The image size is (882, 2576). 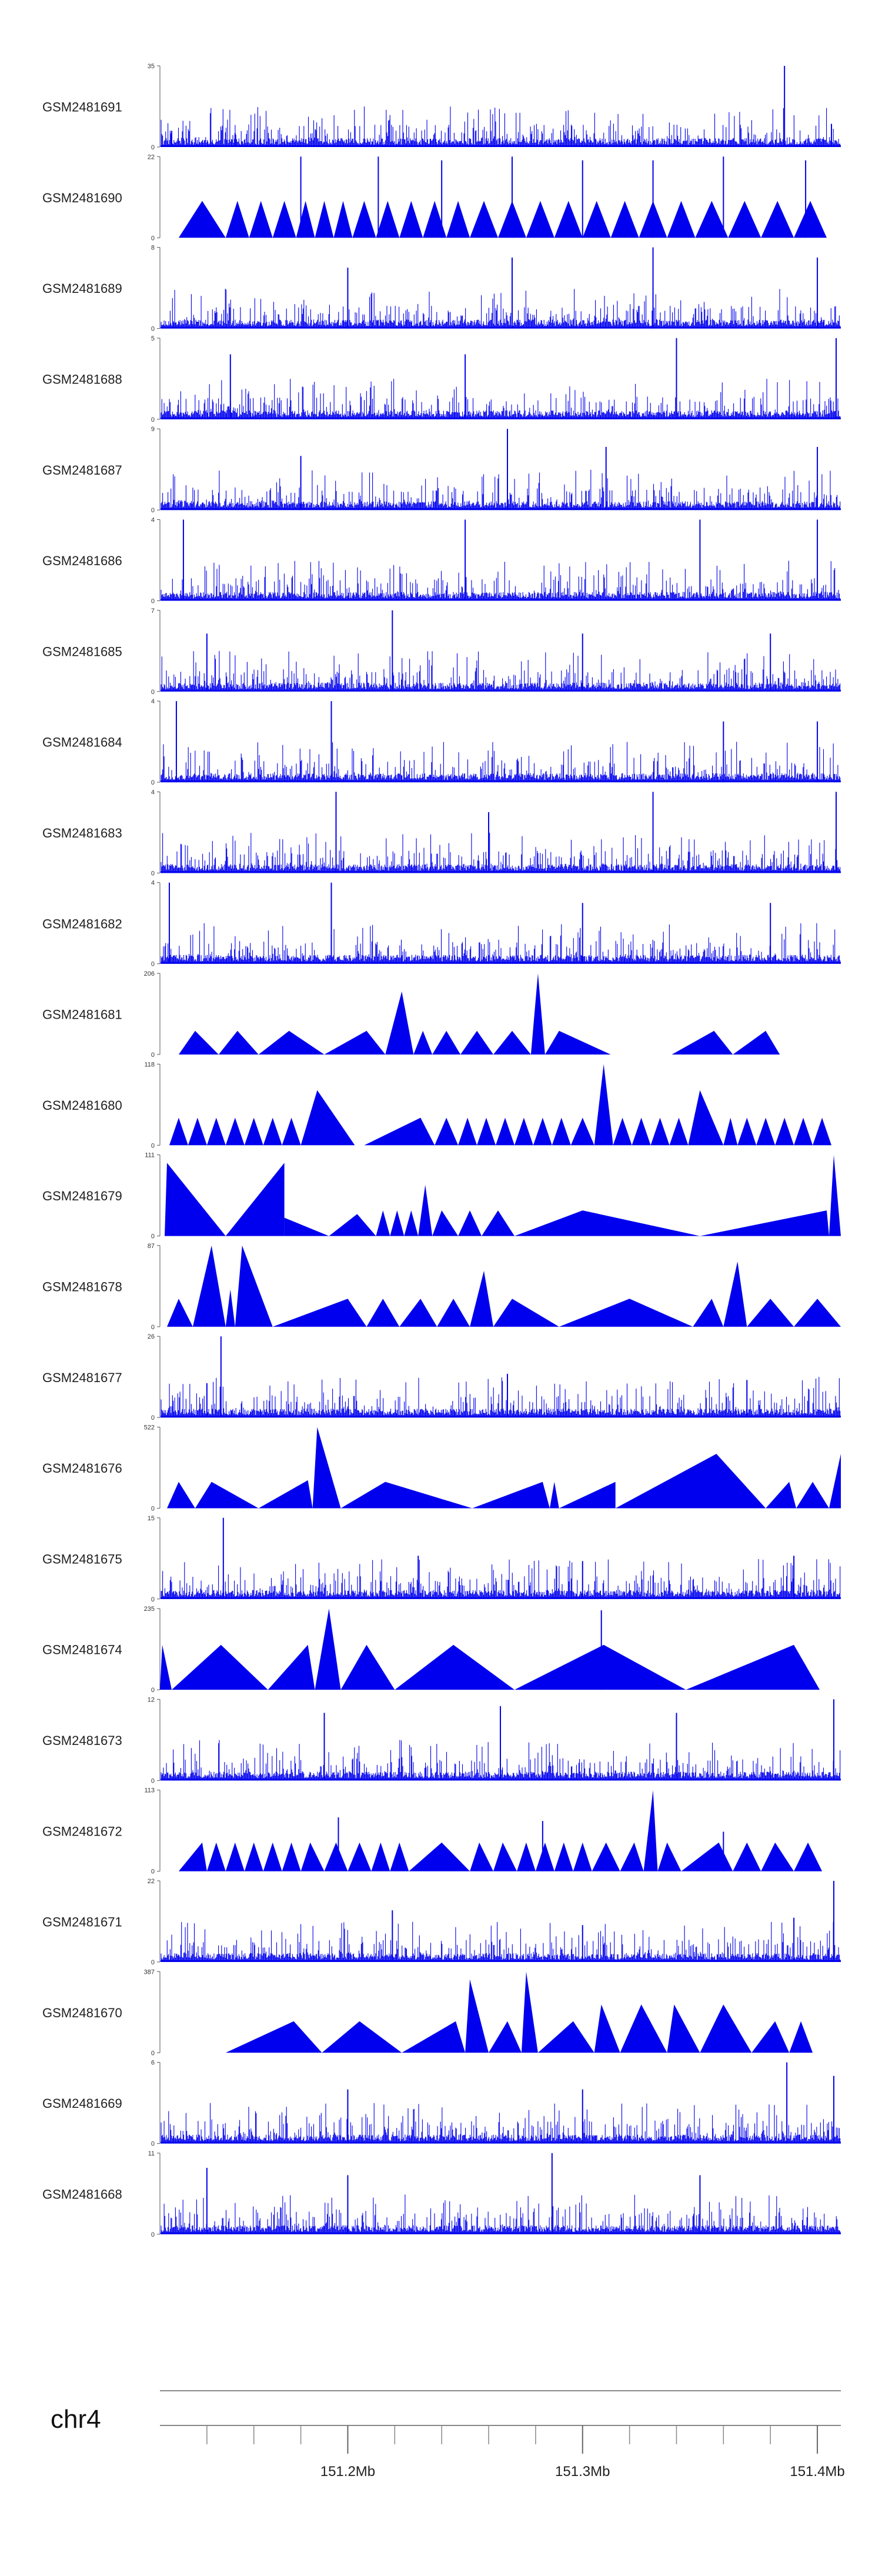 What do you see at coordinates (149, 1609) in the screenshot?
I see `y-max-label: 235` at bounding box center [149, 1609].